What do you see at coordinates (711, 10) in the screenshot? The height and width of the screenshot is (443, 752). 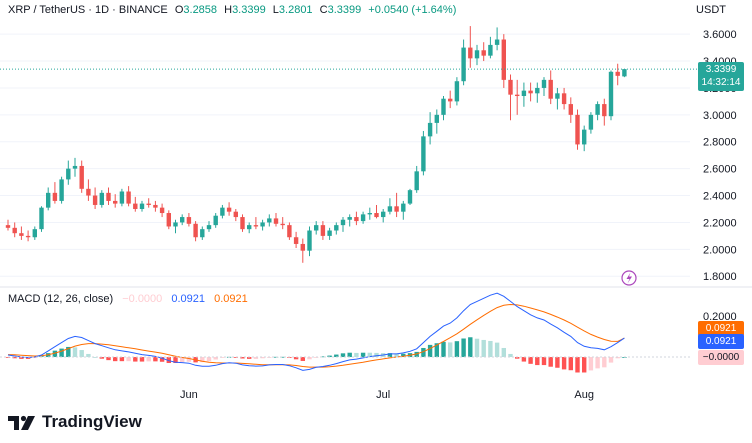 I see `currency-label: USDT` at bounding box center [711, 10].